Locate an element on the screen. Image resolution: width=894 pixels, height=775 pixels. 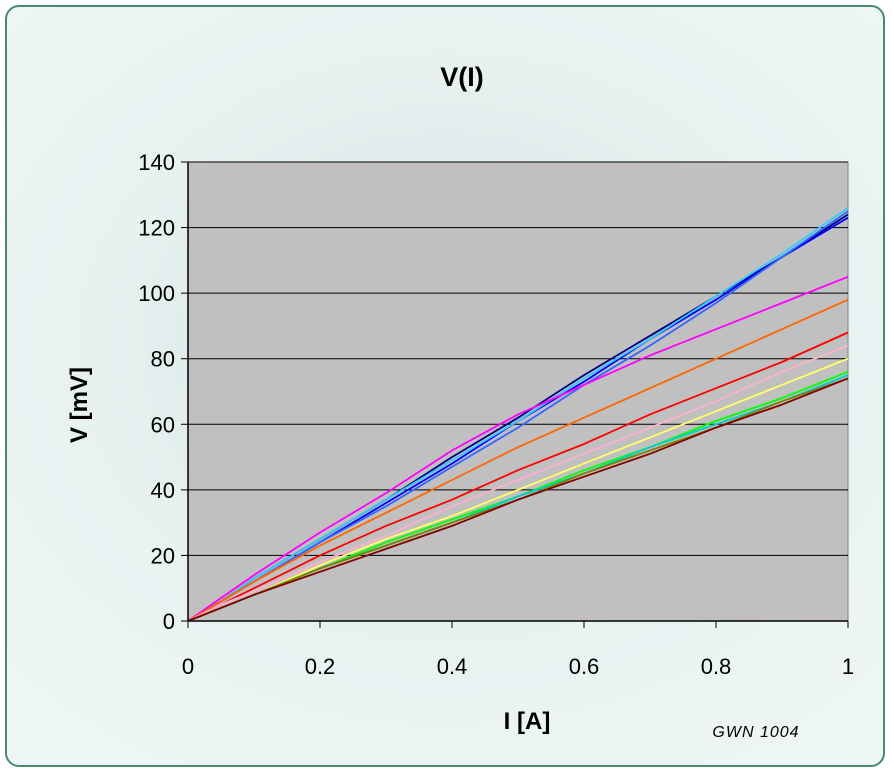
chart-annotation: GWN 1004 is located at coordinates (755, 732).